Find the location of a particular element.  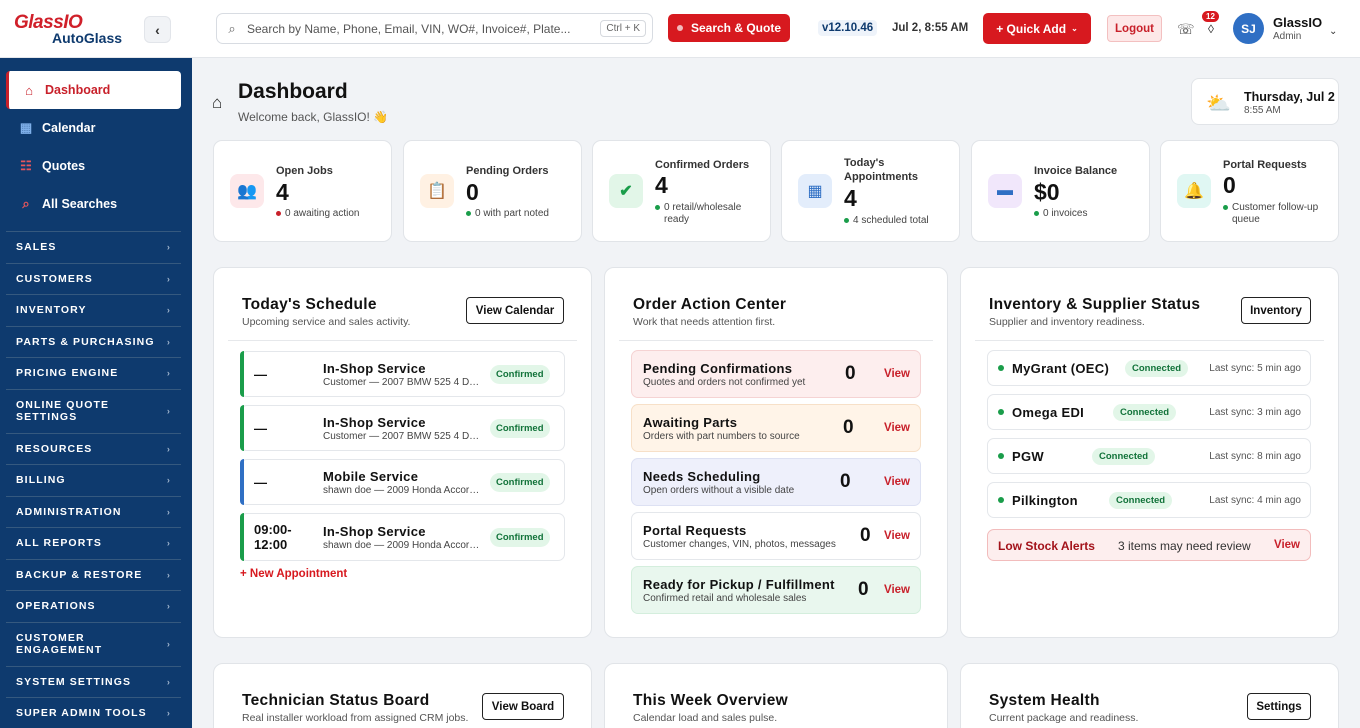

supplier-row: Omega EDI Connected Last sync: 3 min ago is located at coordinates (1149, 412).